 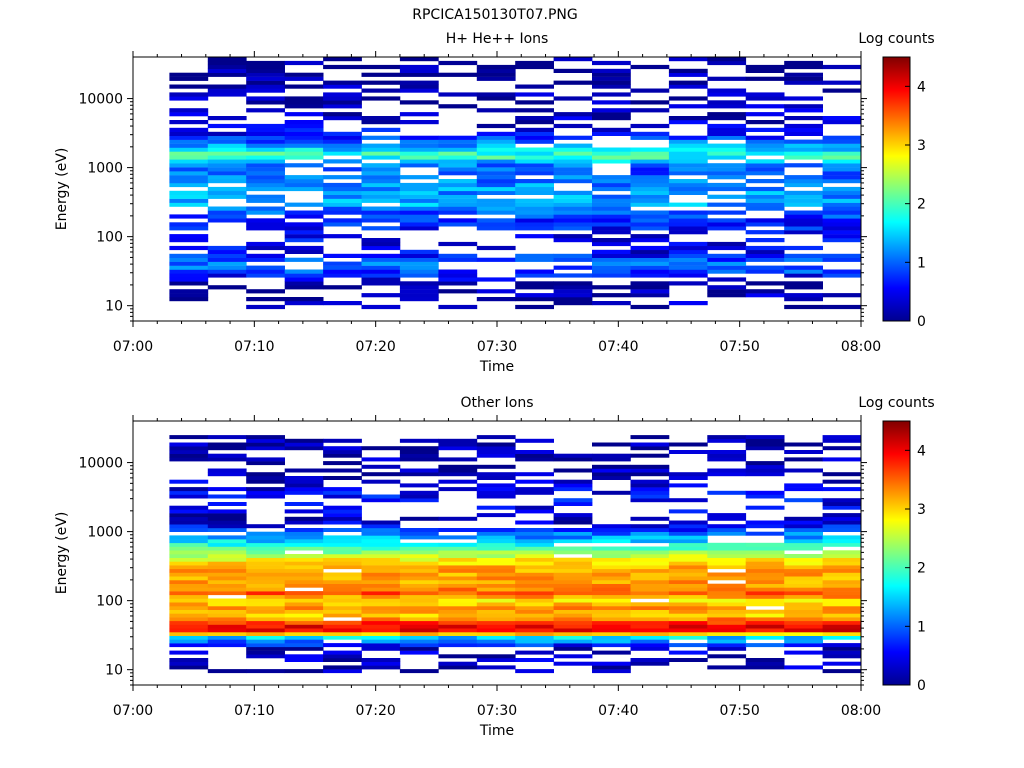 What do you see at coordinates (618, 347) in the screenshot?
I see `x-tick-label: 07:40` at bounding box center [618, 347].